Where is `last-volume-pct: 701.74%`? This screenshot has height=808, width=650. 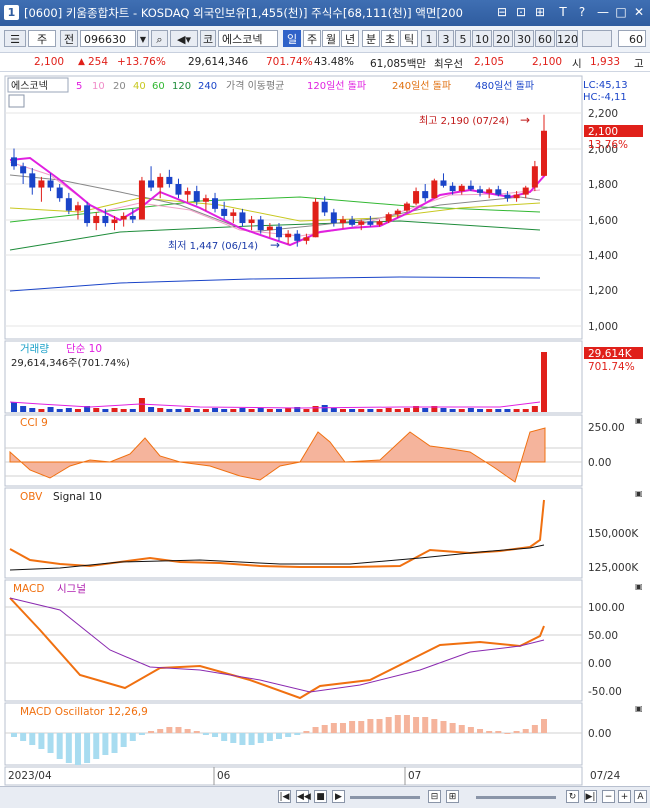 last-volume-pct: 701.74% is located at coordinates (611, 367).